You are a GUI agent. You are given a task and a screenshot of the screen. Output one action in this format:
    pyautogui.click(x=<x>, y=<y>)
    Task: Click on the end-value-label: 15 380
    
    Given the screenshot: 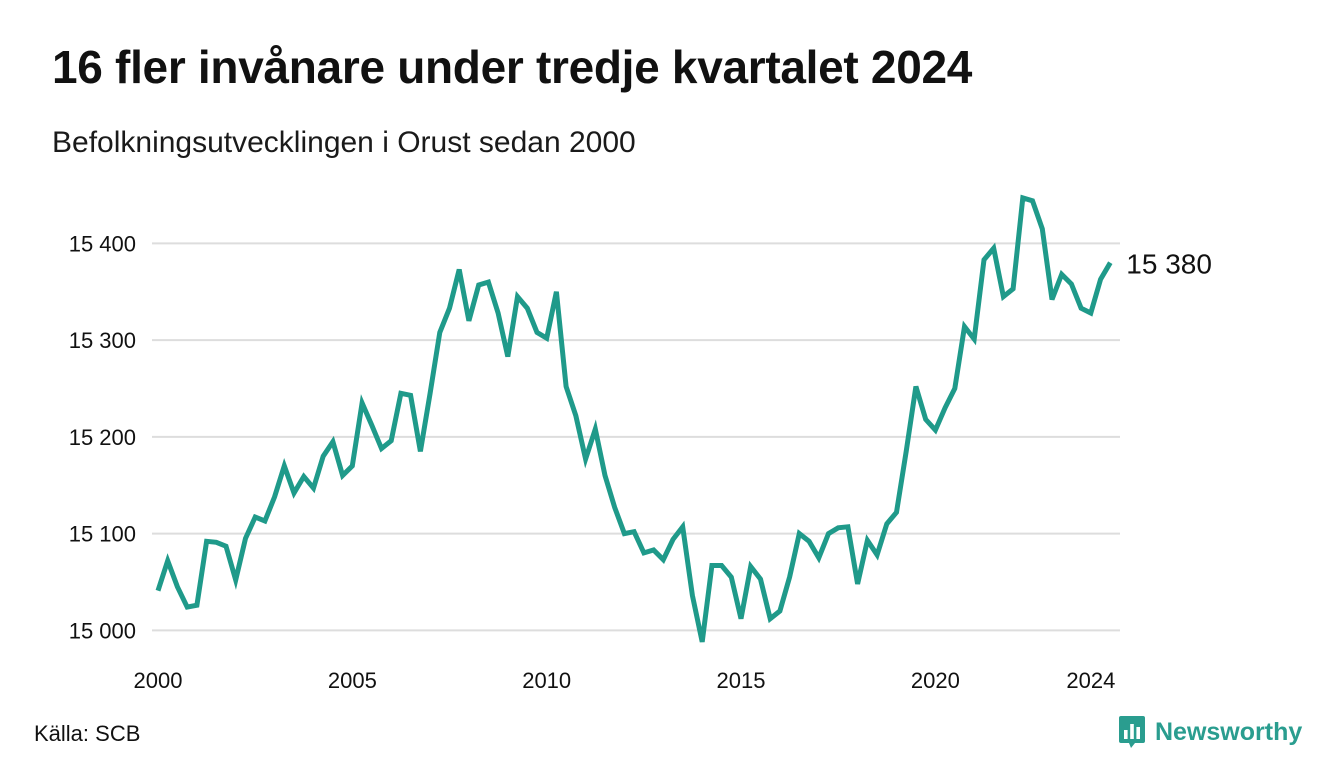 What is the action you would take?
    pyautogui.click(x=1169, y=264)
    